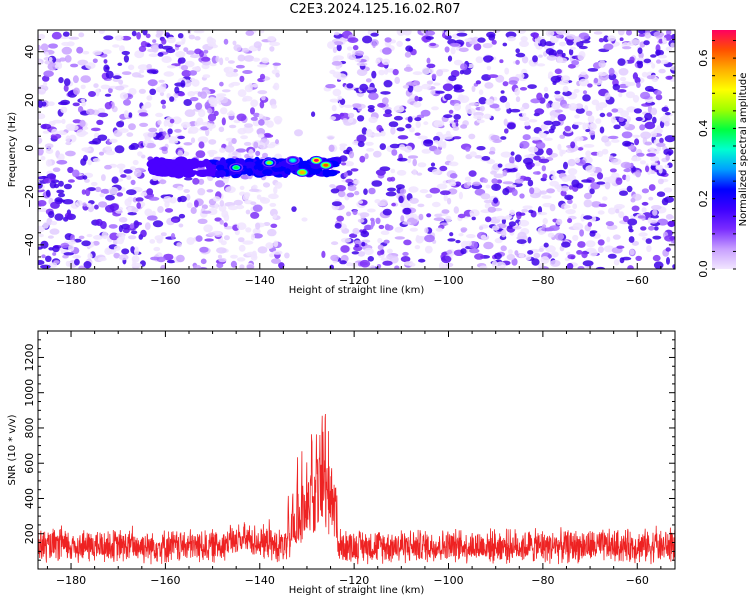  What do you see at coordinates (29, 100) in the screenshot?
I see `heatmap-y-tick-label: 20` at bounding box center [29, 100].